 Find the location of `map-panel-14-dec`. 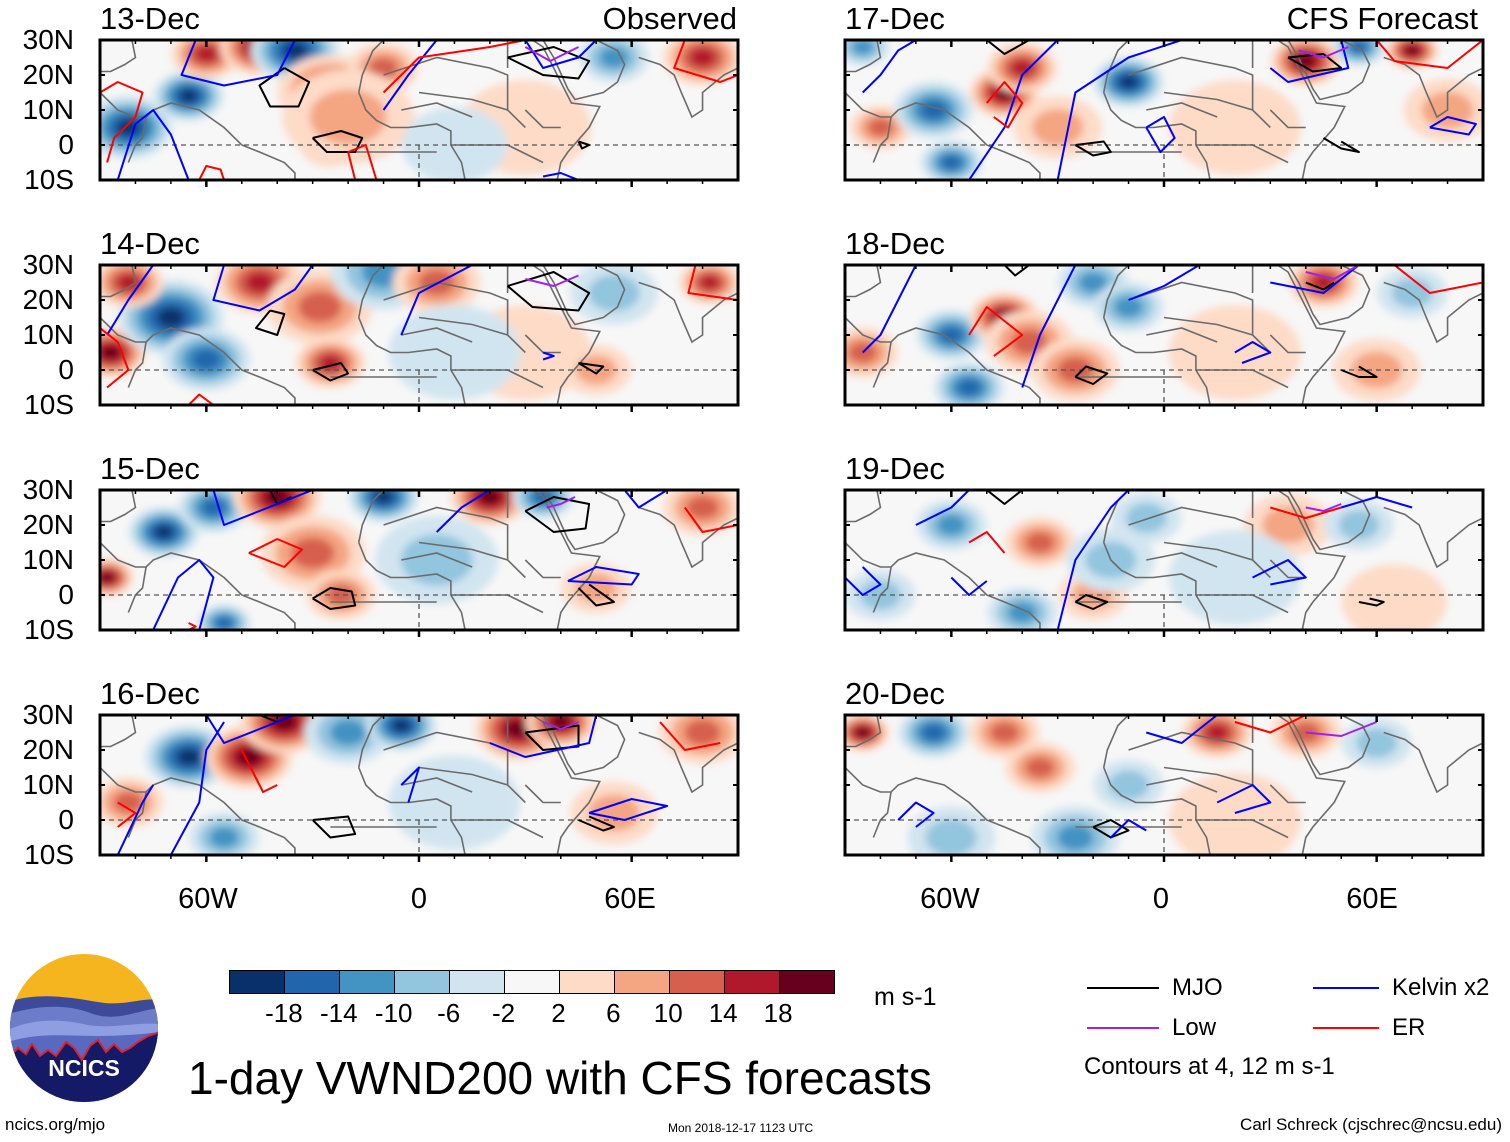

map-panel-14-dec is located at coordinates (419, 337).